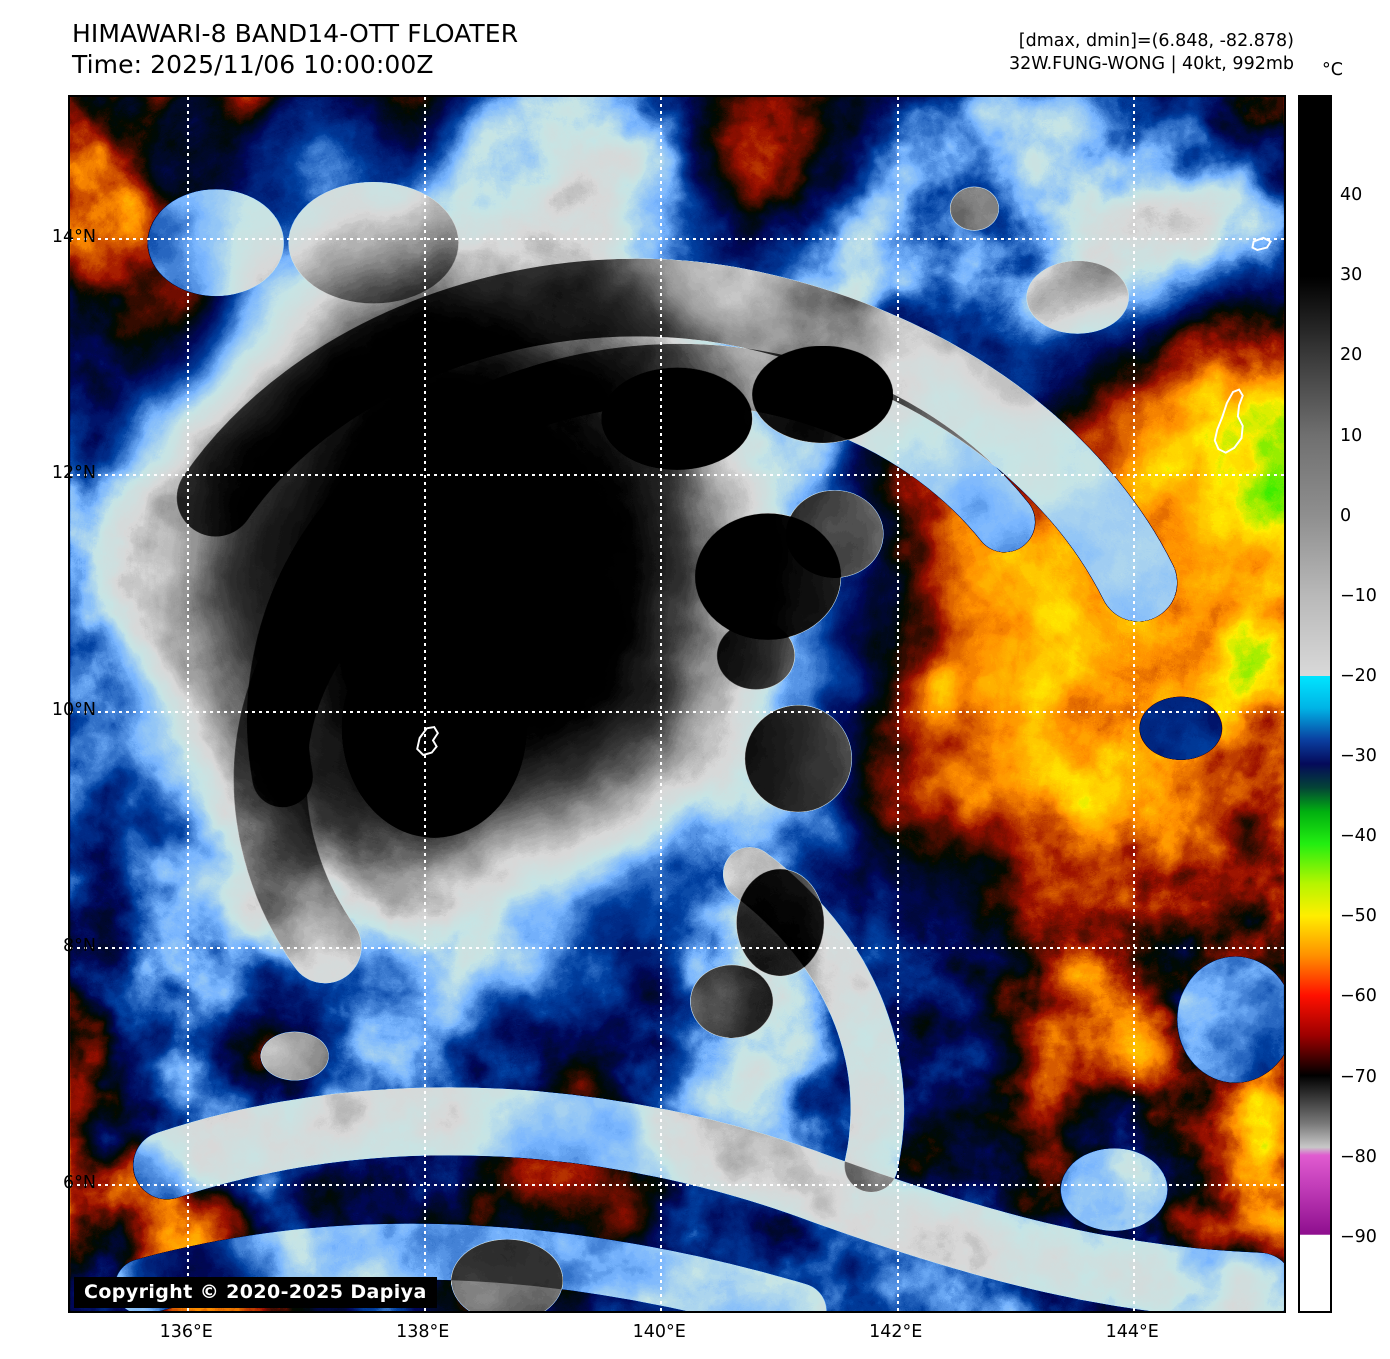  Describe the element at coordinates (1132, 1332) in the screenshot. I see `longitude-tick-label: 144°E` at that location.